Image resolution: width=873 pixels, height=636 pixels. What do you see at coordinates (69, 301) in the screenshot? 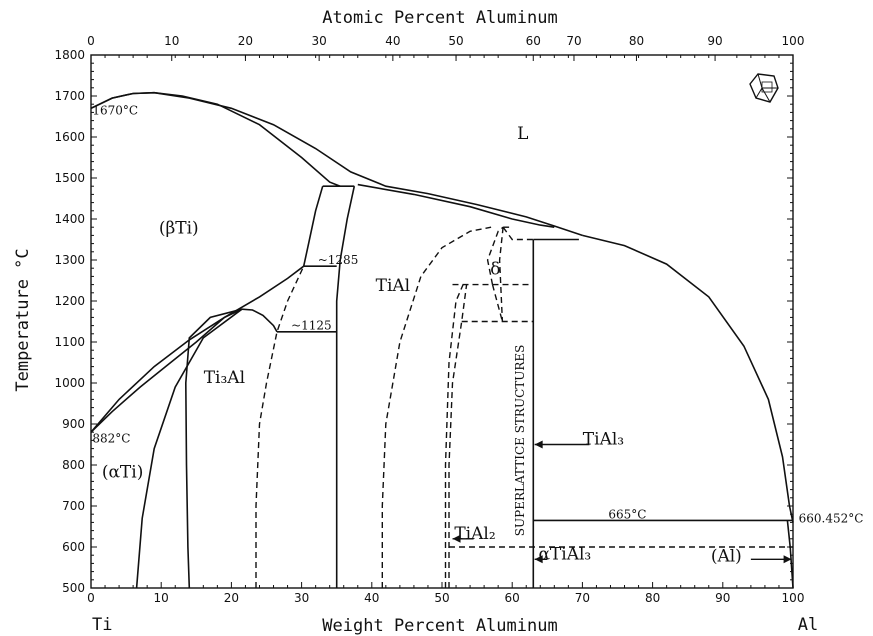
I see `y-tick-label: 1200` at bounding box center [69, 301].